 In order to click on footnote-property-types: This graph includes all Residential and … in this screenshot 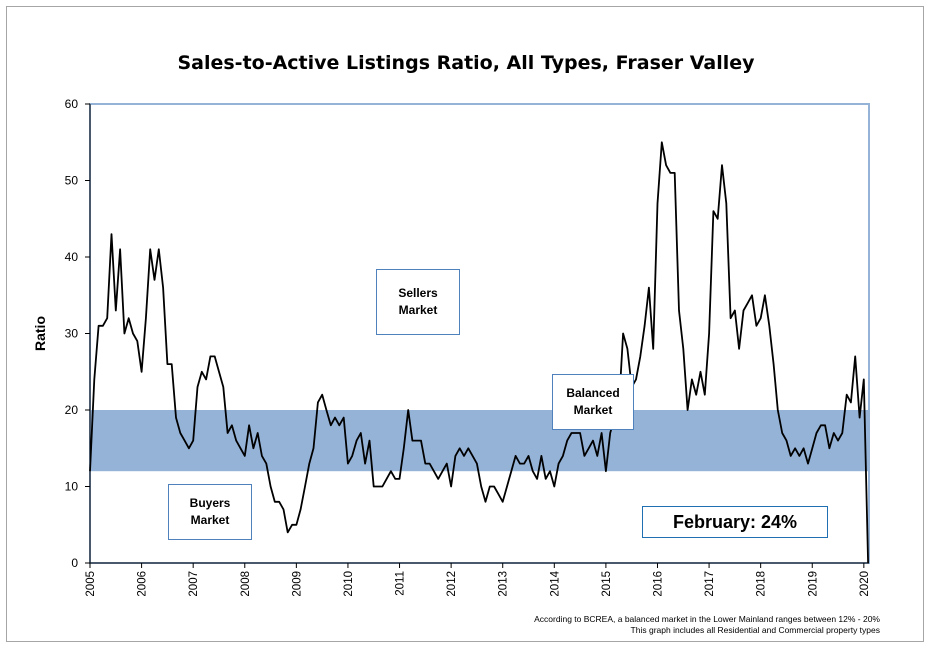, I will do `click(755, 630)`.